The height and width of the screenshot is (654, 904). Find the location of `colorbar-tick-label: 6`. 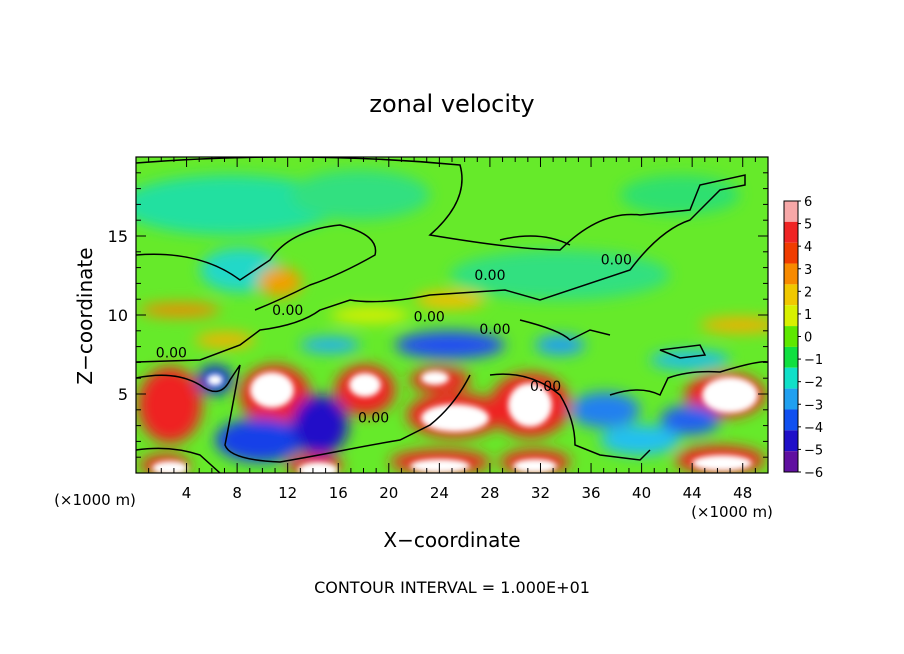

colorbar-tick-label: 6 is located at coordinates (808, 202).